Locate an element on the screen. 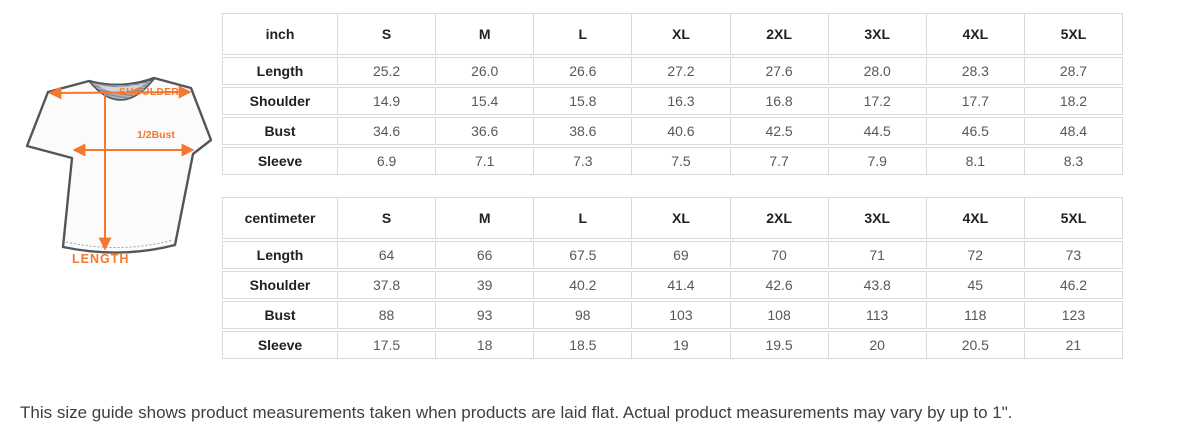 This screenshot has height=445, width=1178. measurement-value-cell: 17.2 is located at coordinates (877, 101).